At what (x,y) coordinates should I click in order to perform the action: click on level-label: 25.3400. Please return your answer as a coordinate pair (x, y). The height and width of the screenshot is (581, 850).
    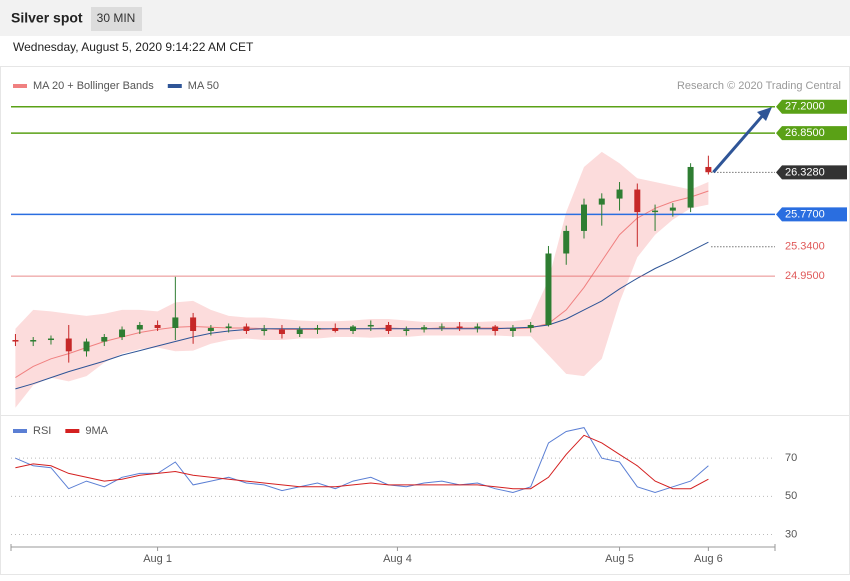
    Looking at the image, I should click on (805, 247).